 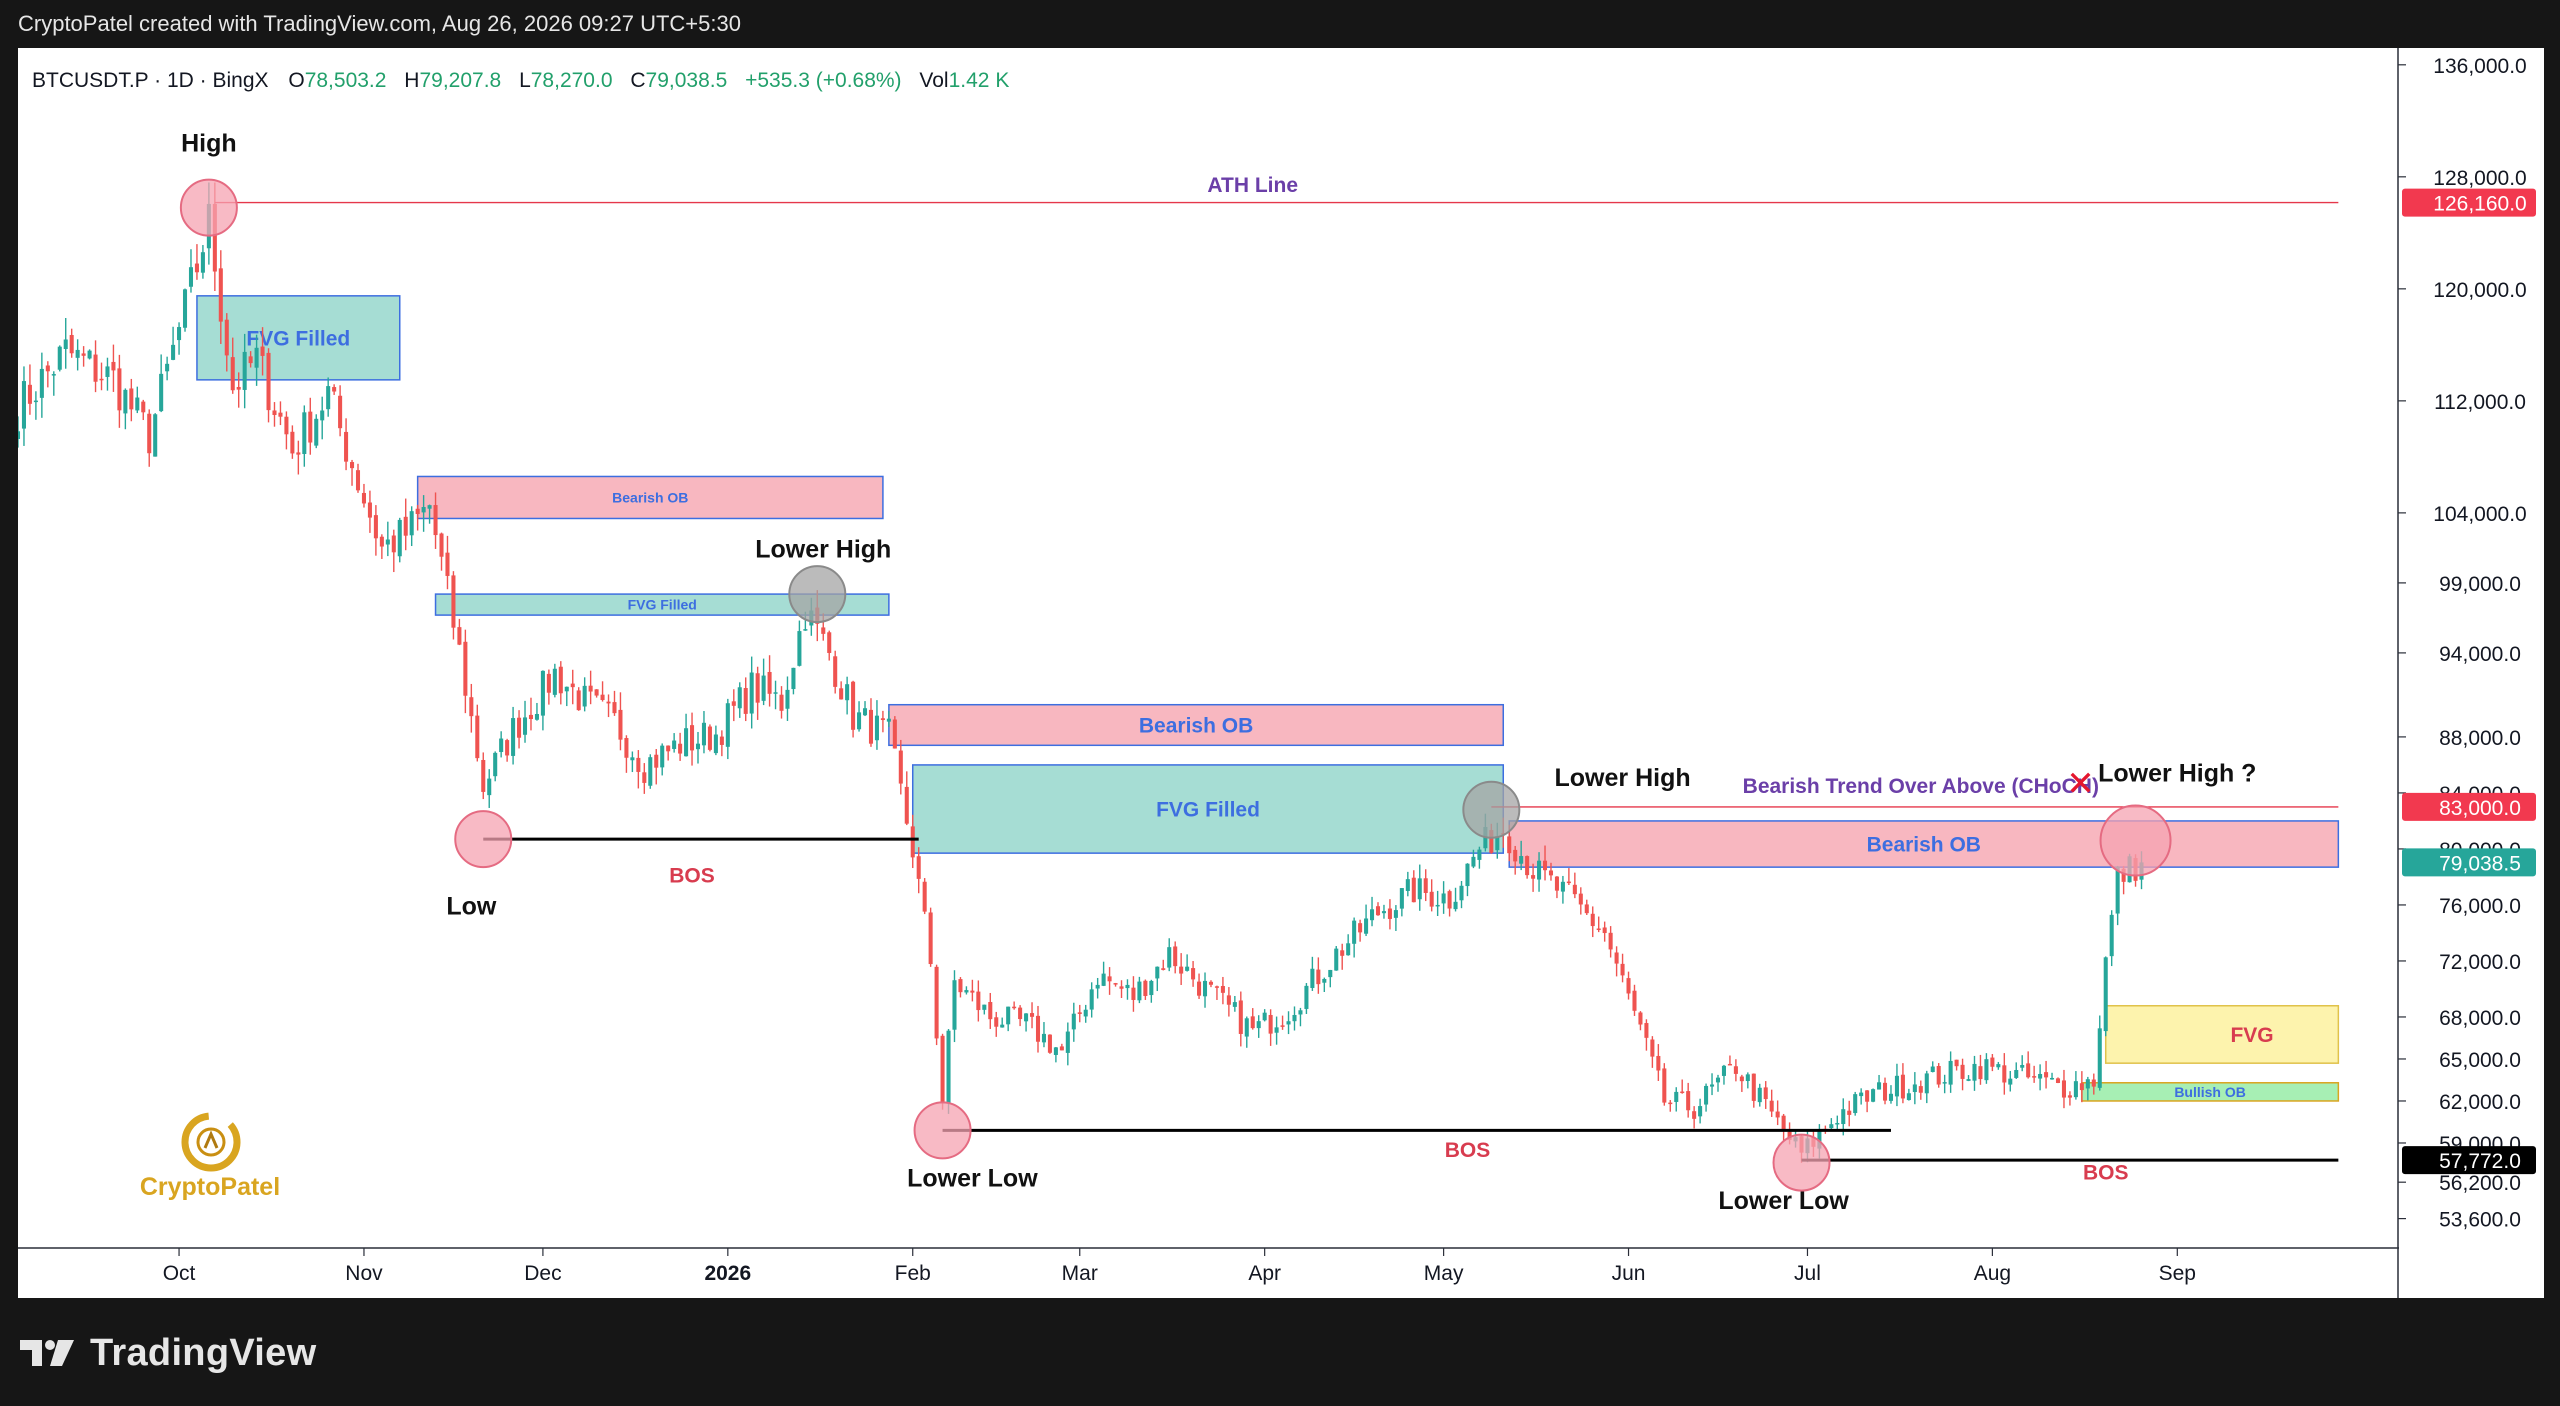 I want to click on x-tick-label: Jul, so click(x=1807, y=1273).